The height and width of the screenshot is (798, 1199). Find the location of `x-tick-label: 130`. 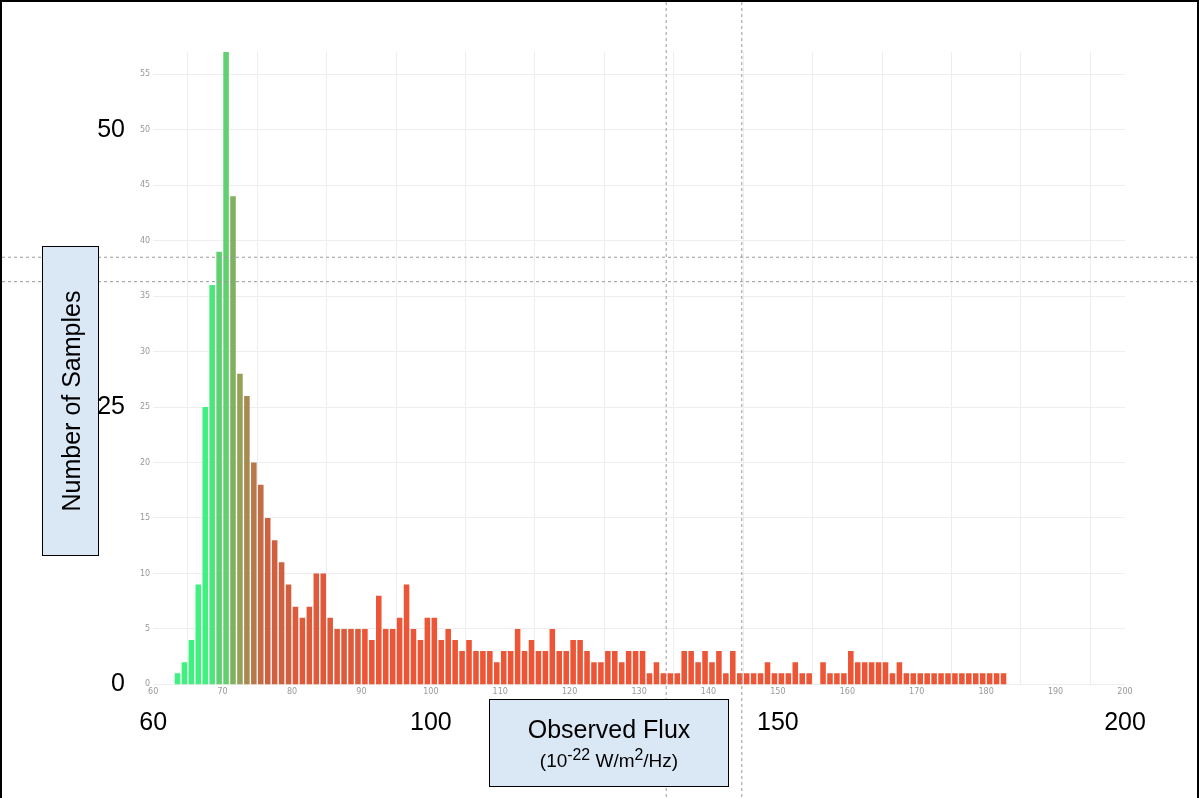

x-tick-label: 130 is located at coordinates (639, 692).